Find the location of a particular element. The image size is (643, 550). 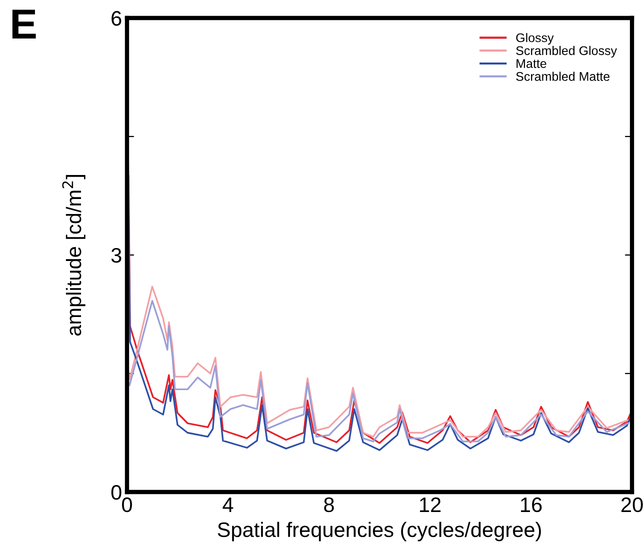

legend-label: Glossy is located at coordinates (535, 39).